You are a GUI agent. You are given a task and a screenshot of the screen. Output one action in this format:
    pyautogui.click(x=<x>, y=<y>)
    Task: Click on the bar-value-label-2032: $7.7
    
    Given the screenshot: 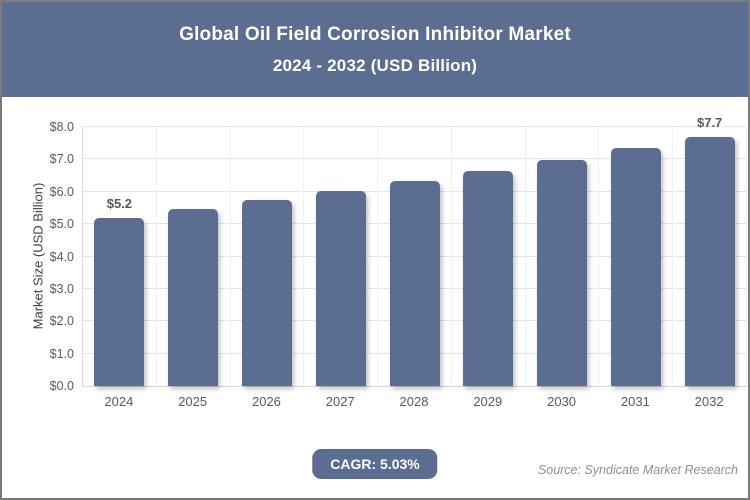 What is the action you would take?
    pyautogui.click(x=709, y=122)
    